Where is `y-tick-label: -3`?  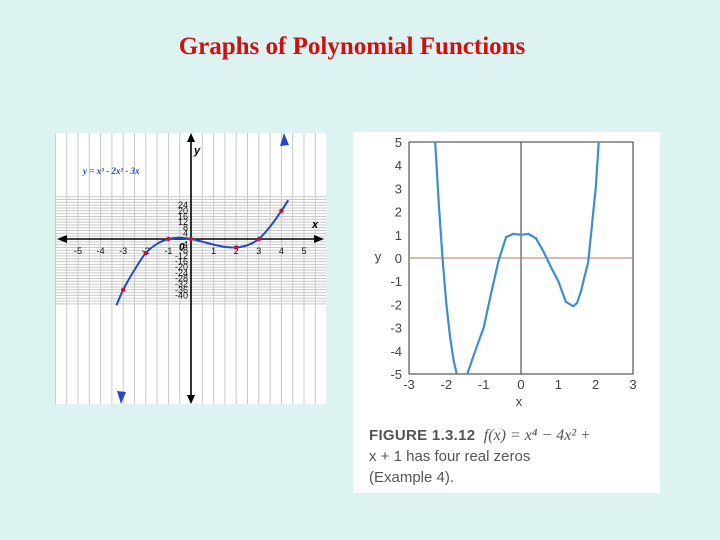 y-tick-label: -3 is located at coordinates (396, 328).